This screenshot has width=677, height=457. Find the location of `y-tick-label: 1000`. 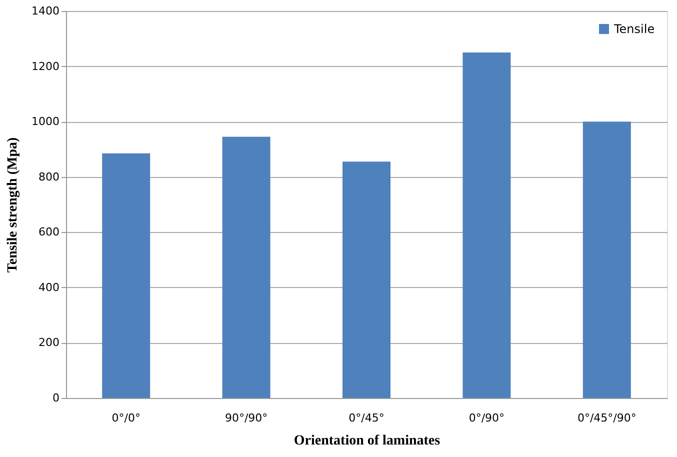

y-tick-label: 1000 is located at coordinates (46, 121).